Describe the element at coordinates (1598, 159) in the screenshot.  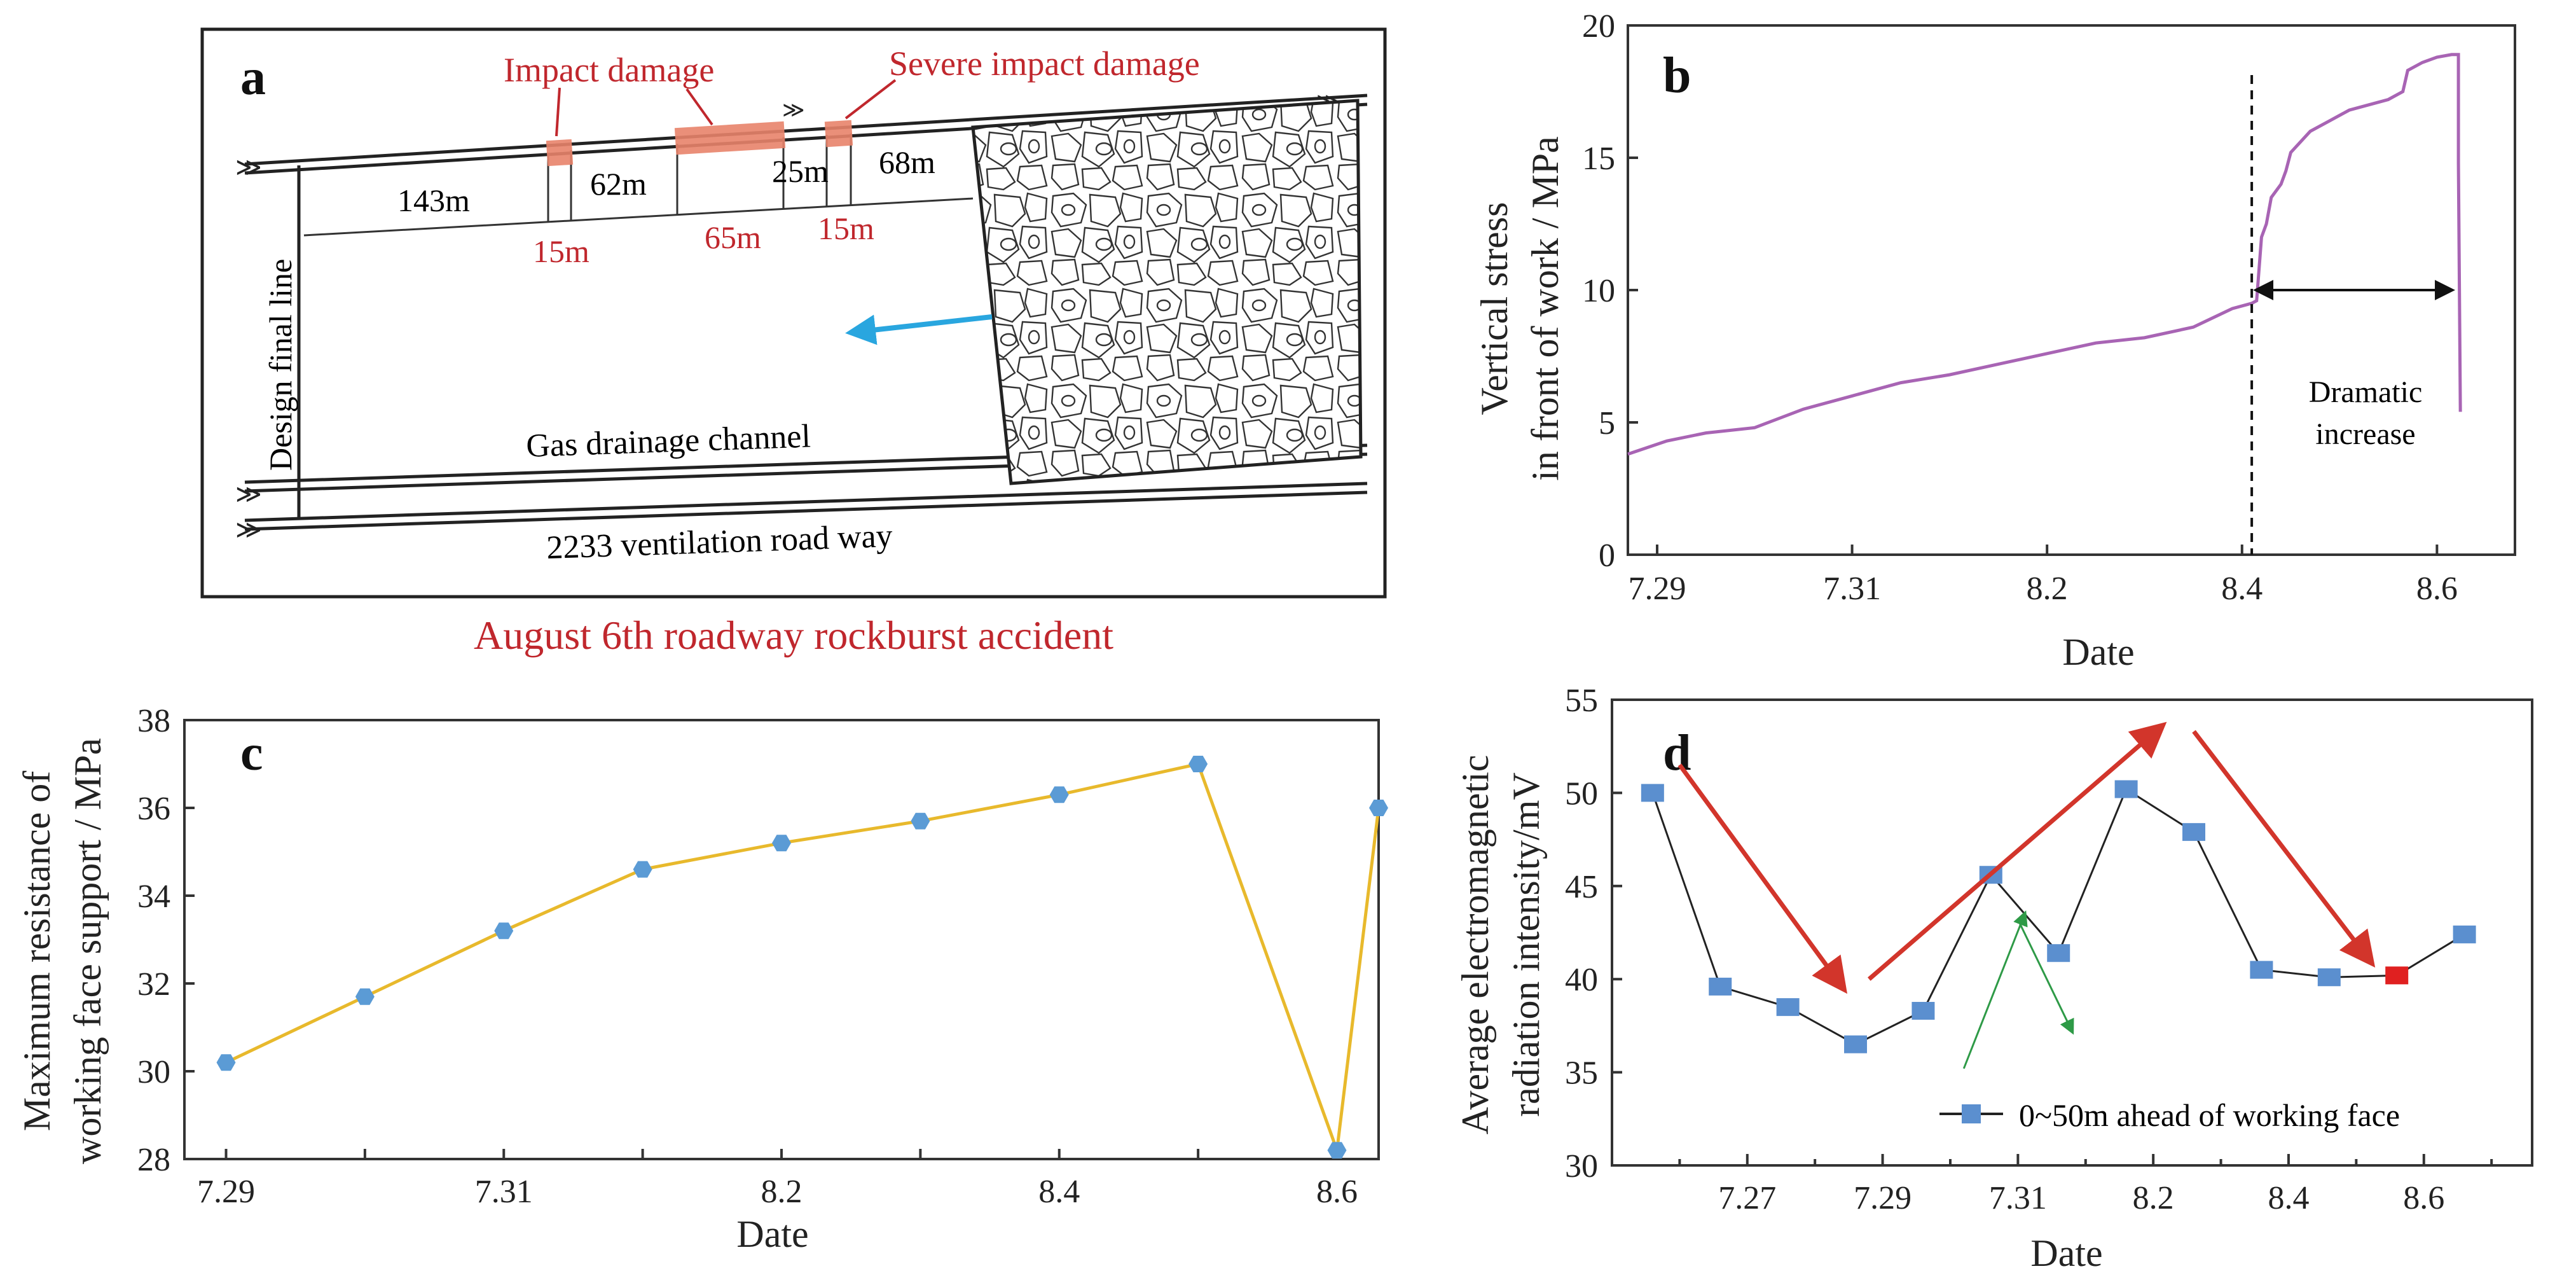
I see `y-tick-label: 15` at that location.